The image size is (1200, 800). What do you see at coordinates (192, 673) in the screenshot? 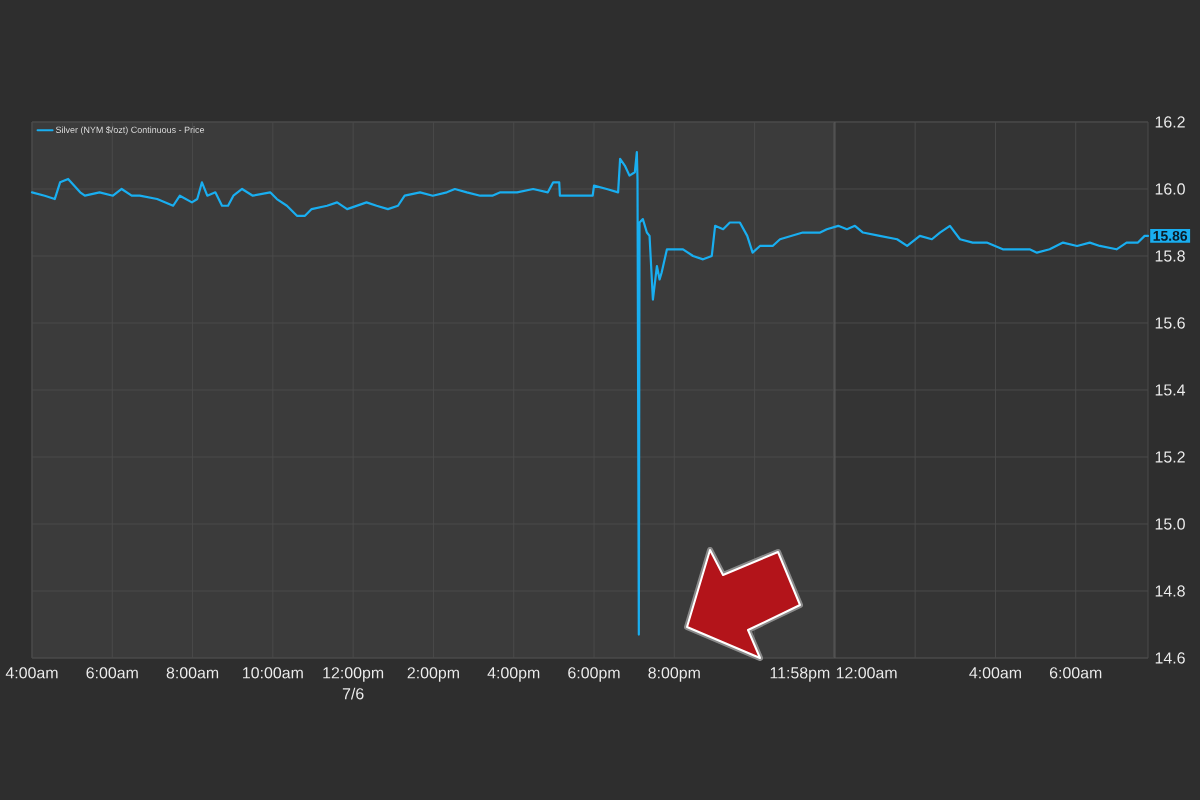
I see `x-tick-label: 8:00am` at bounding box center [192, 673].